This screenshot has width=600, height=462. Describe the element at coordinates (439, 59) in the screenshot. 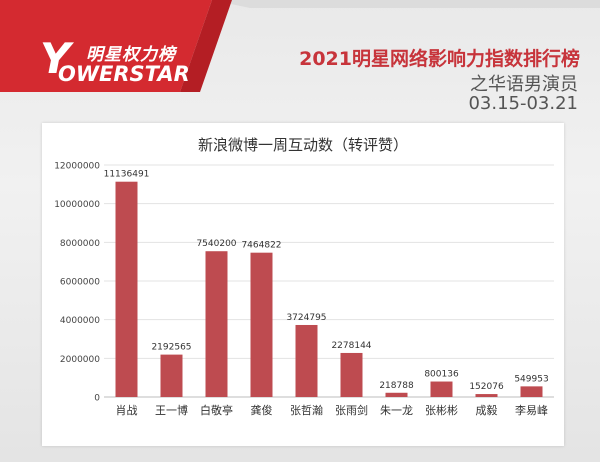

I see `page-title: 2021明星网络影响力指数排行榜` at that location.